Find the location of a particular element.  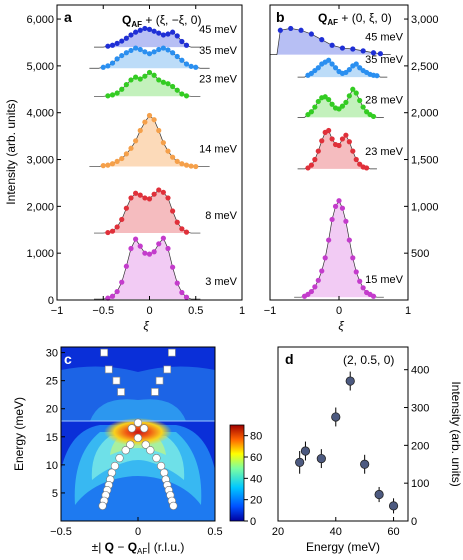

panel-a-ylabel: Intensity (arb. units) is located at coordinates (11, 151).